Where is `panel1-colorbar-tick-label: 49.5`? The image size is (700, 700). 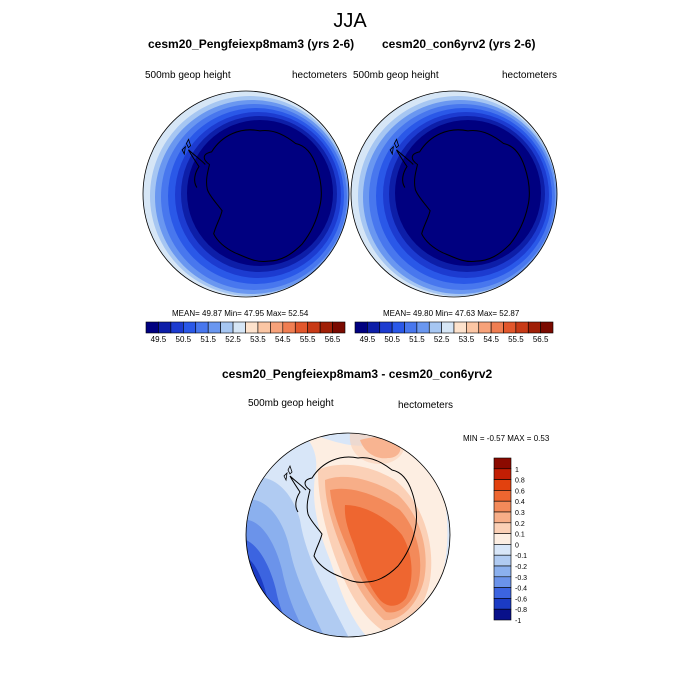 panel1-colorbar-tick-label: 49.5 is located at coordinates (159, 339).